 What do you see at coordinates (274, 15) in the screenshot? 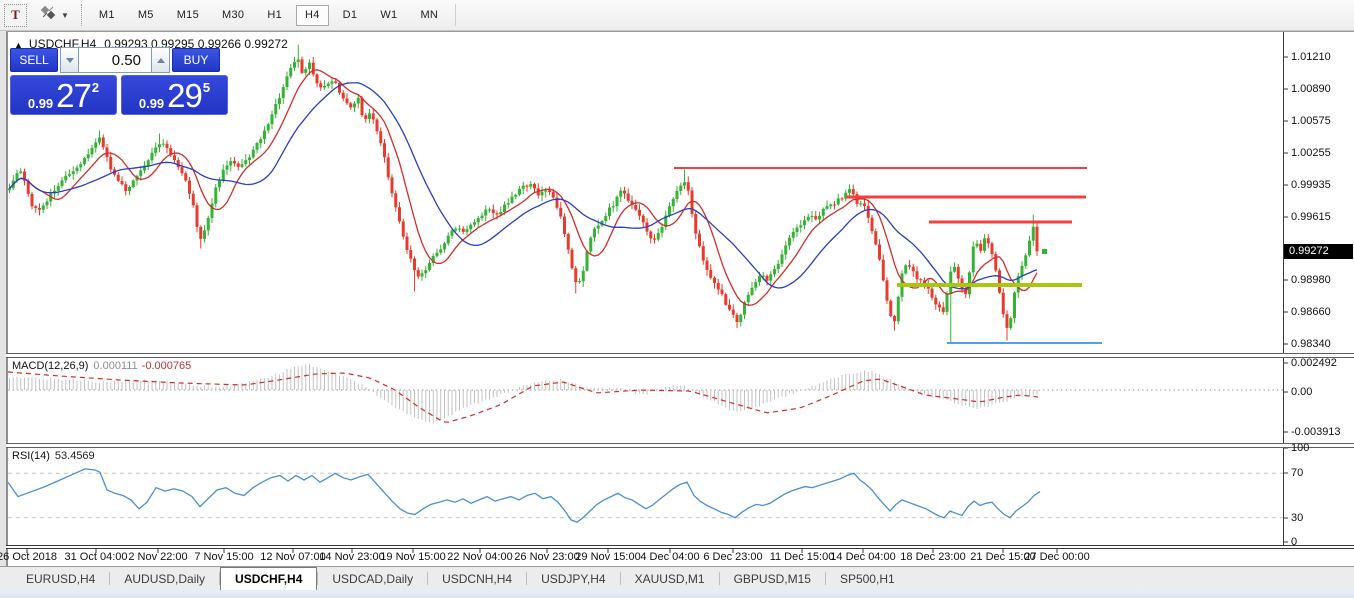
I see `timeframe-button-h1: H1` at bounding box center [274, 15].